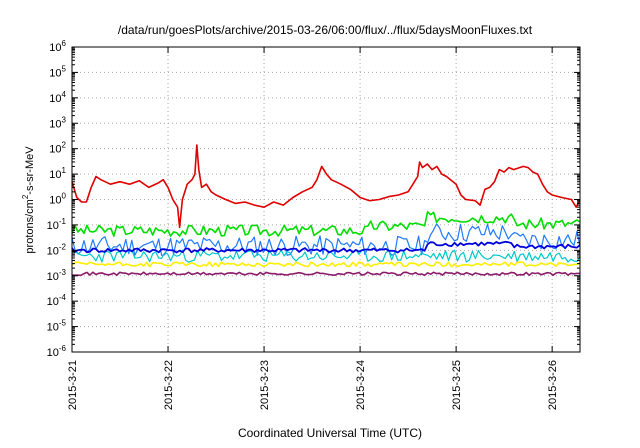  What do you see at coordinates (28, 200) in the screenshot?
I see `y-axis-label: protons/cm2-s-sr-MeV` at bounding box center [28, 200].